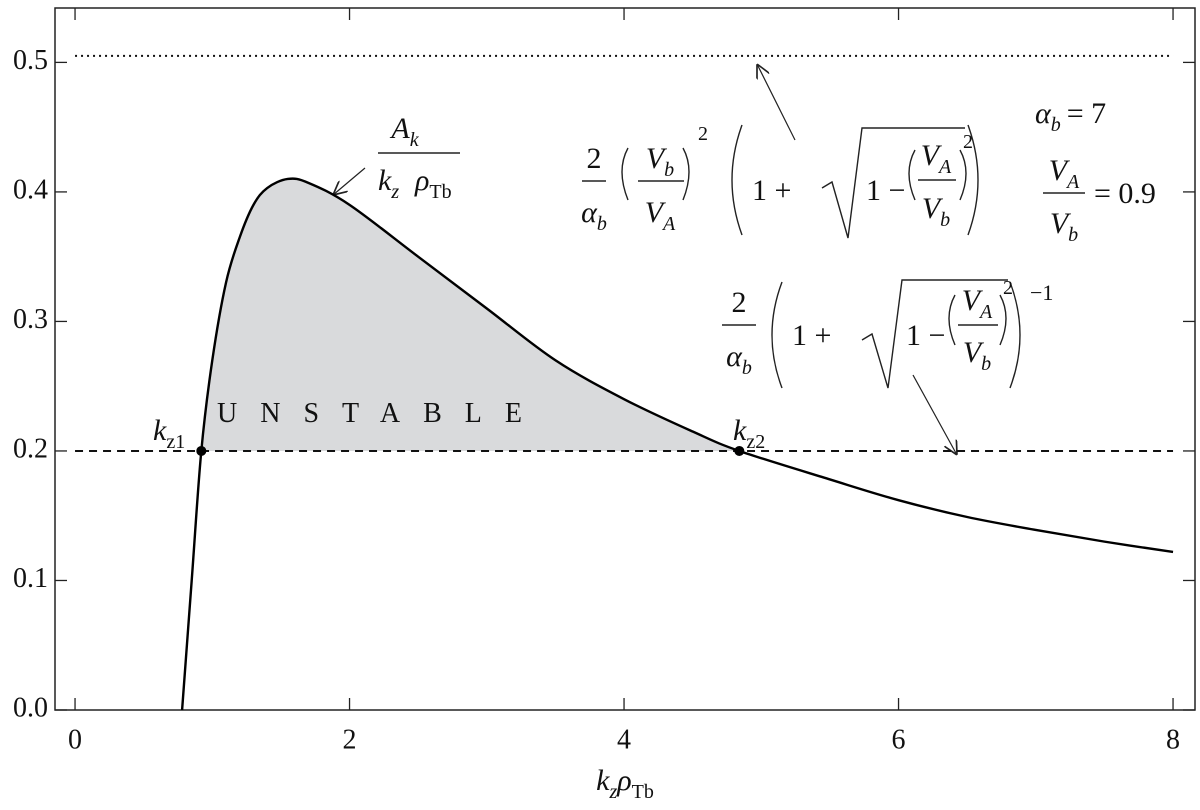  Describe the element at coordinates (30, 319) in the screenshot. I see `y-tick-label: 0.3` at that location.